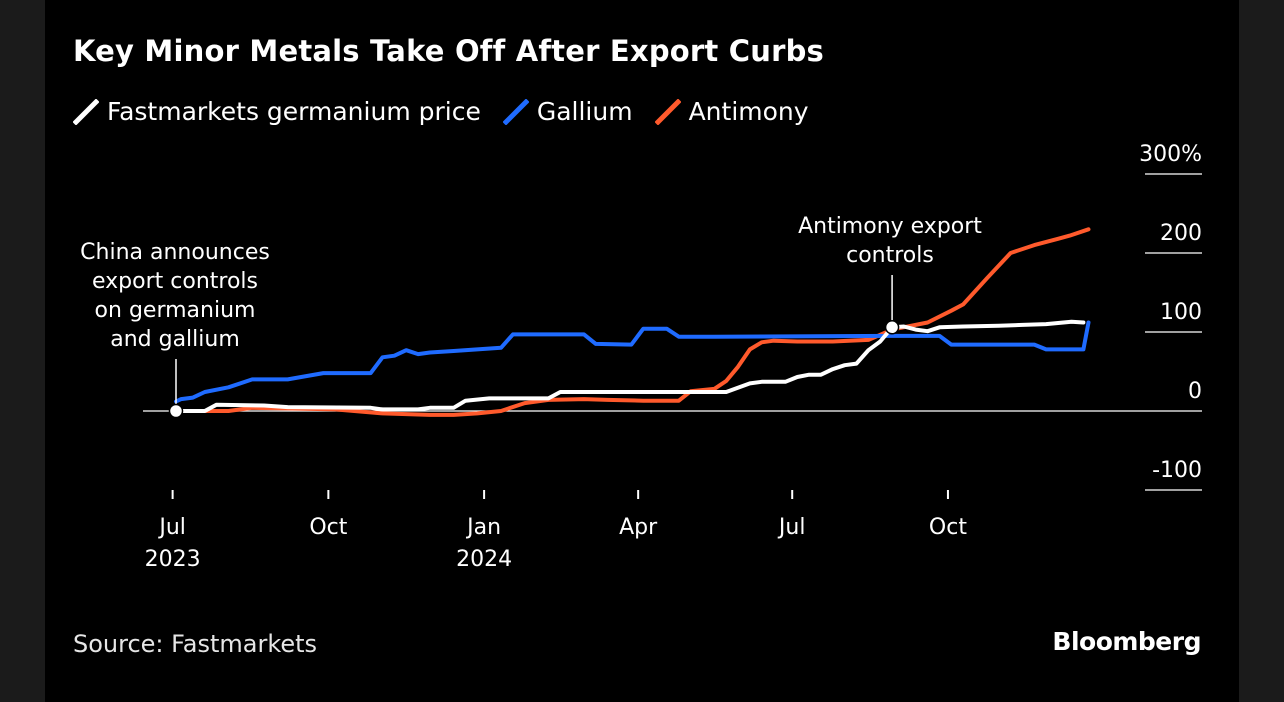 The width and height of the screenshot is (1284, 702). Describe the element at coordinates (1170, 154) in the screenshot. I see `y-tick-label: 300%` at that location.